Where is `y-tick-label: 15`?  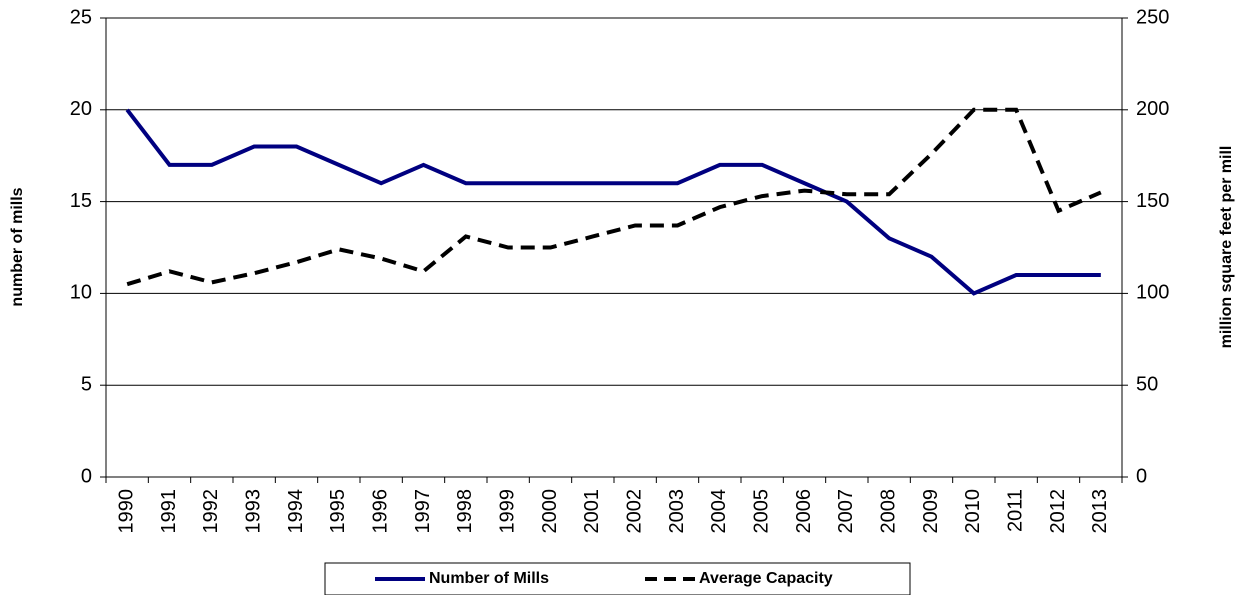 y-tick-label: 15 is located at coordinates (81, 201).